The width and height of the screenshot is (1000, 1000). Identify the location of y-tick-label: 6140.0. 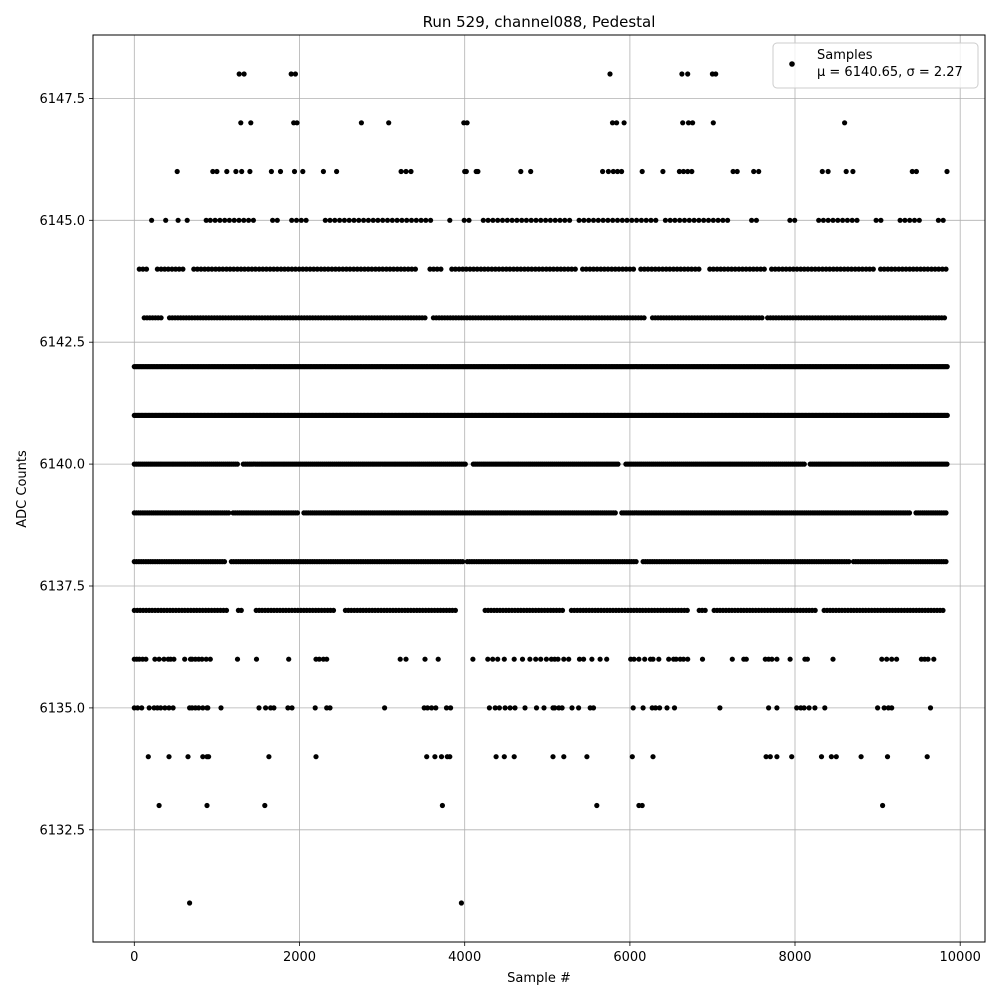
(63, 465).